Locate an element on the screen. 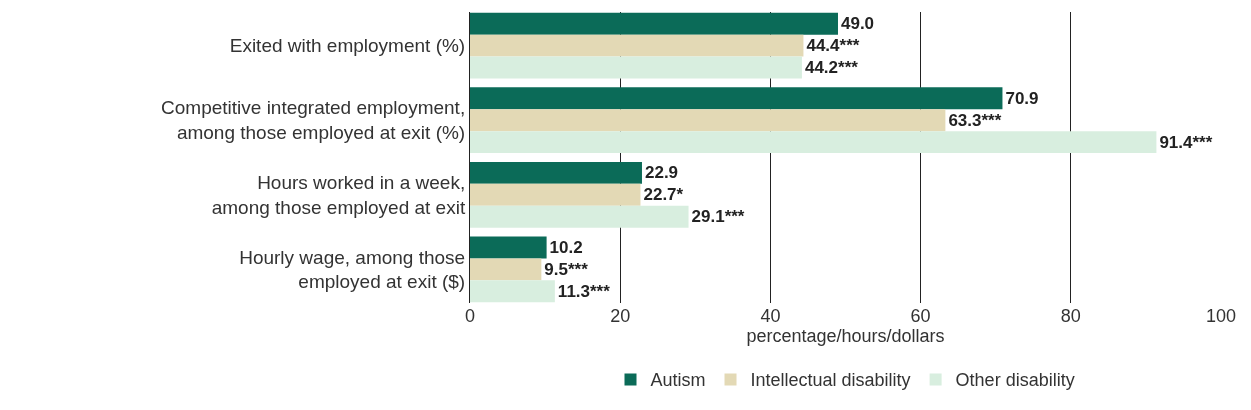  data-label: 10.2 is located at coordinates (566, 248).